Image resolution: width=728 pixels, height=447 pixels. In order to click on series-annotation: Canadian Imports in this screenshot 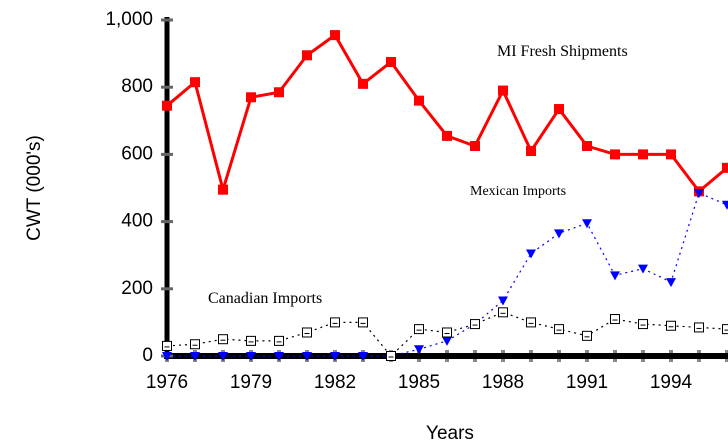, I will do `click(265, 298)`.